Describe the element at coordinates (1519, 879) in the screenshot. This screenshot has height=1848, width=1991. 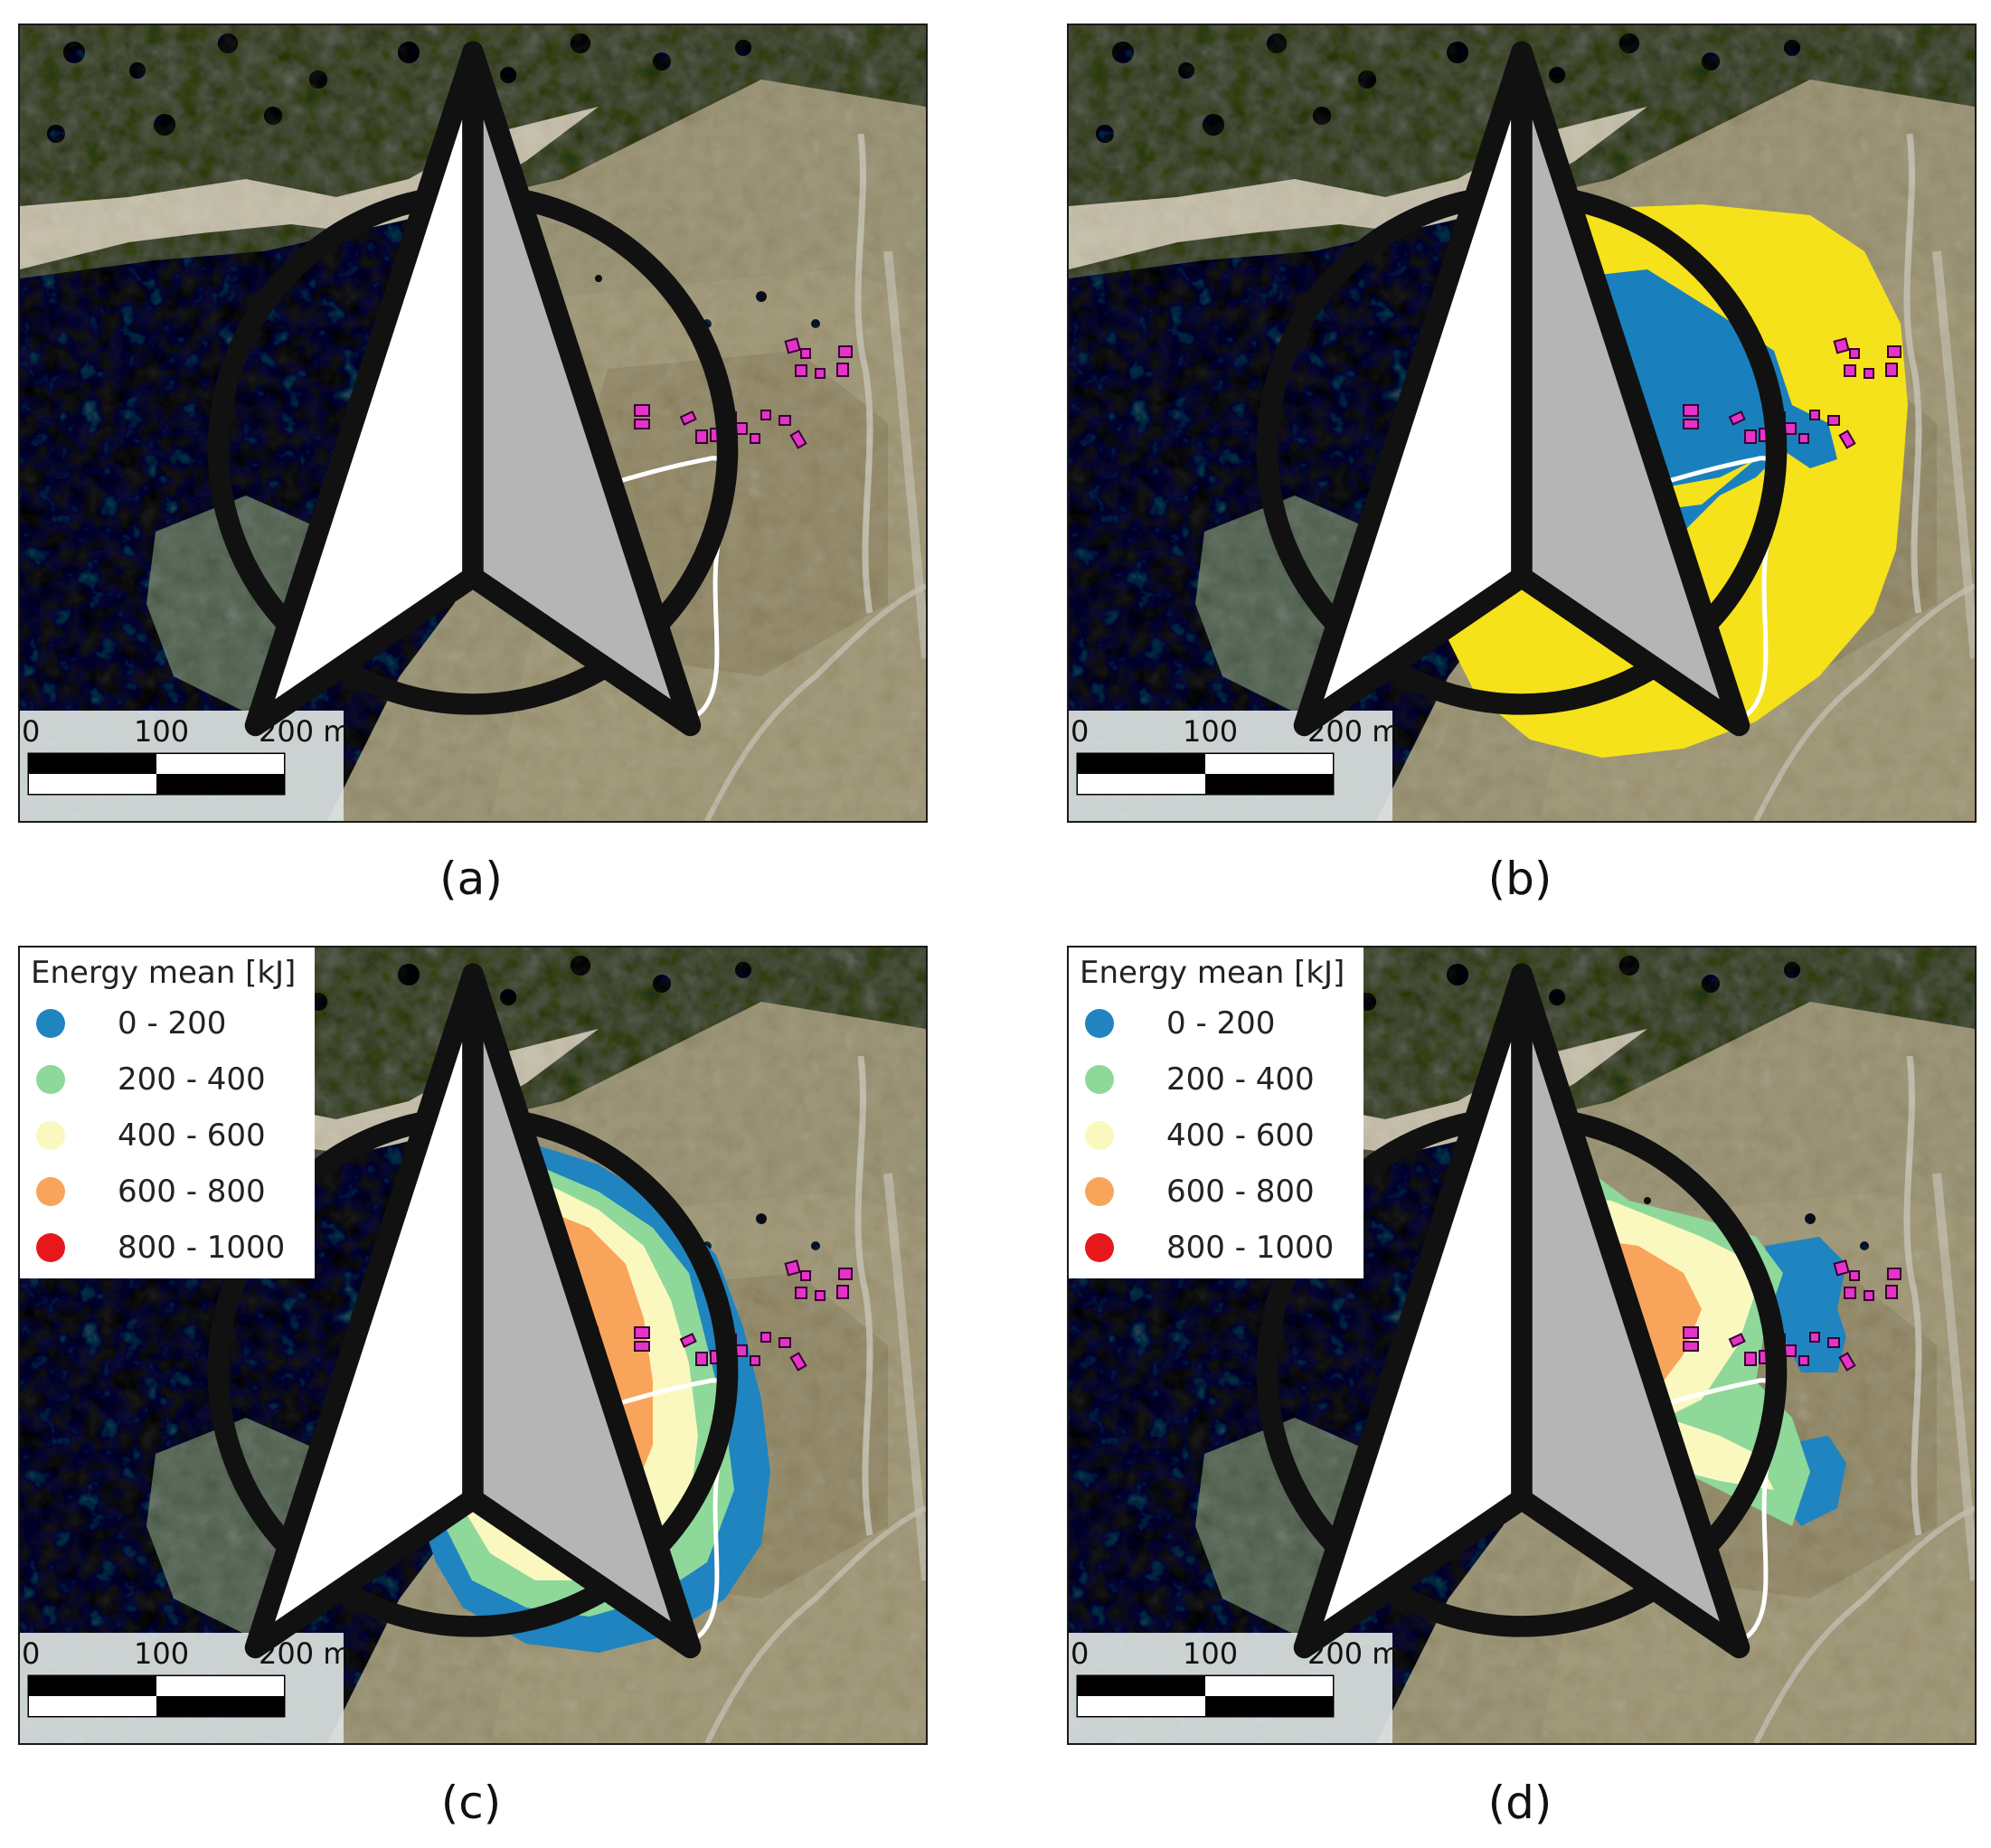
I see `caption-b: (b)` at that location.